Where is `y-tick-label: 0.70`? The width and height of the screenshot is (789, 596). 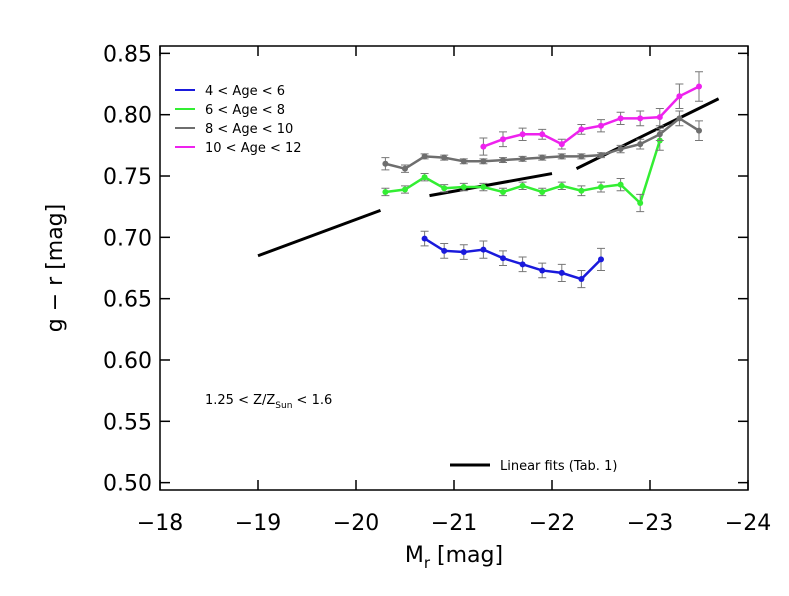 y-tick-label: 0.70 is located at coordinates (127, 238).